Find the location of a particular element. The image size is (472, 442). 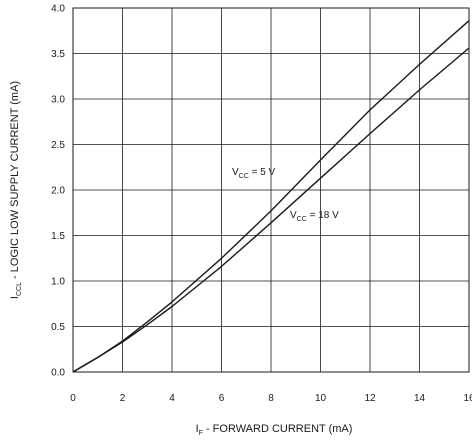

y-tick-label-1.0: 1.0 is located at coordinates (58, 282).